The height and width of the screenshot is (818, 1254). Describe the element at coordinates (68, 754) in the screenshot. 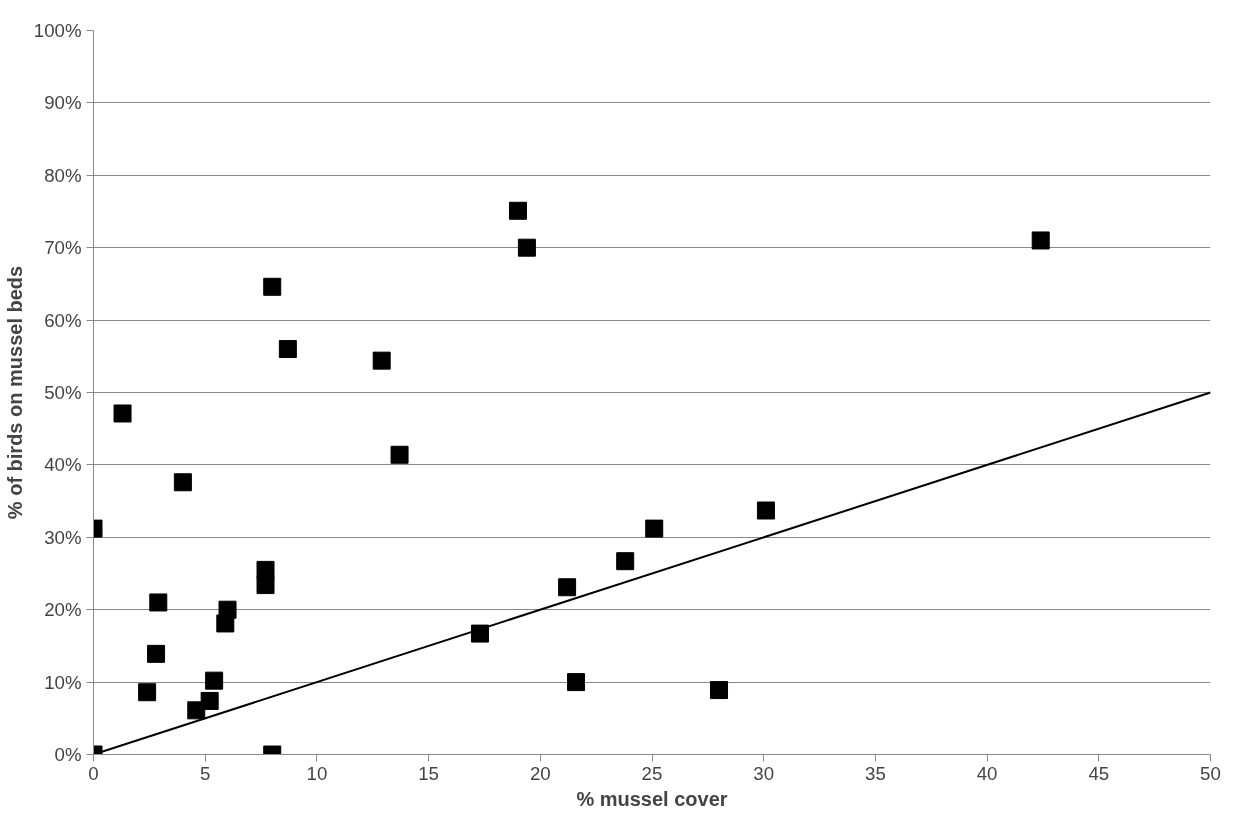

I see `y-tick-label: 0%` at that location.